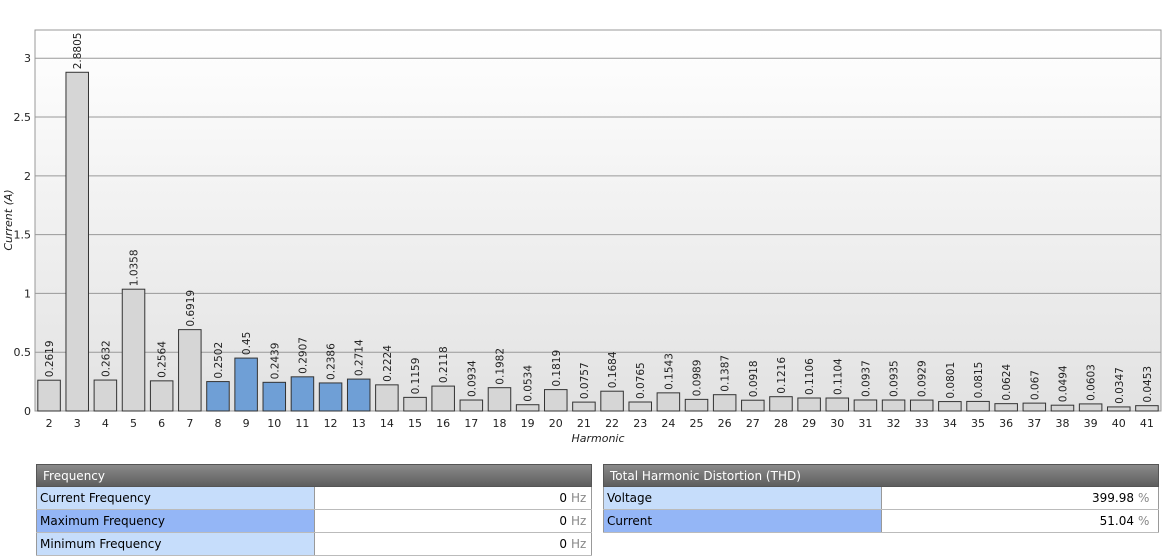  I want to click on data-label: 0.1684, so click(613, 369).